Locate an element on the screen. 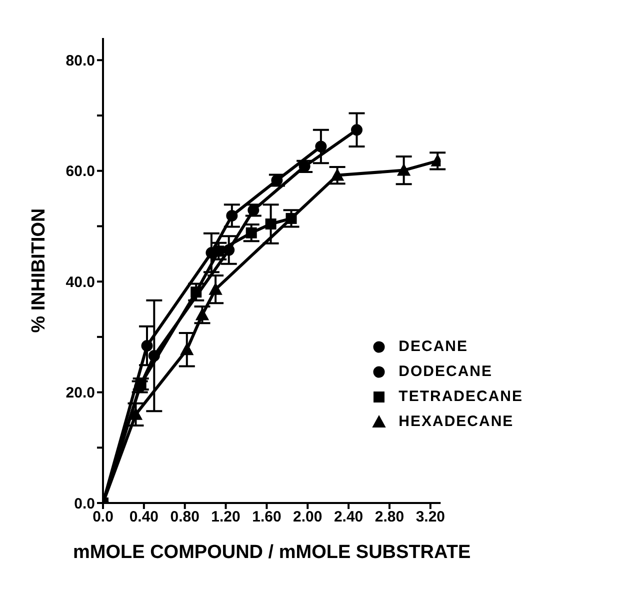 The height and width of the screenshot is (597, 625). x-axis-title: mMOLE COMPOUND / mMOLE SUBSTRATE is located at coordinates (272, 552).